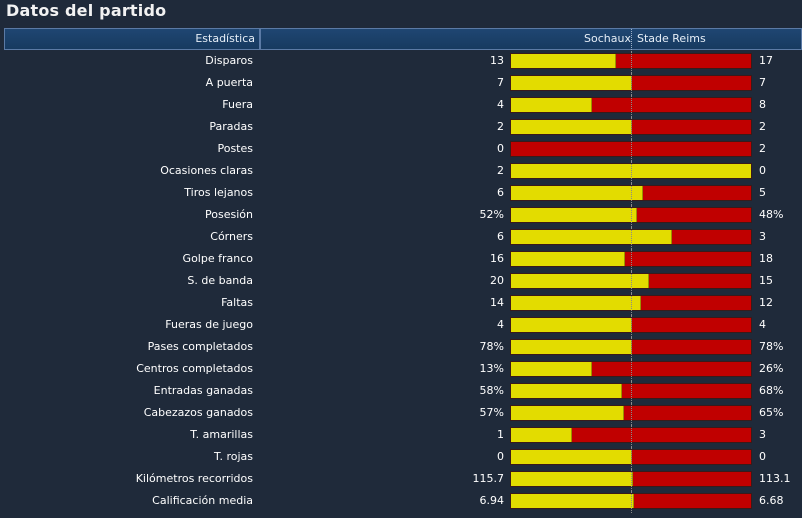 The height and width of the screenshot is (518, 802). I want to click on stat-row: Cabezazos ganados 57% 65%, so click(401, 414).